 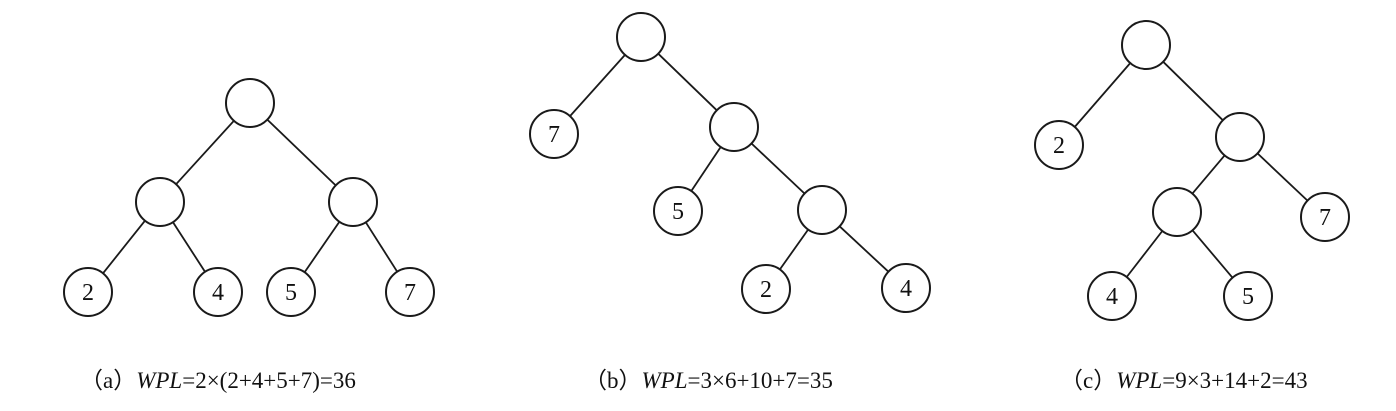 I want to click on tree-node-a-rr: 7, so click(x=410, y=292).